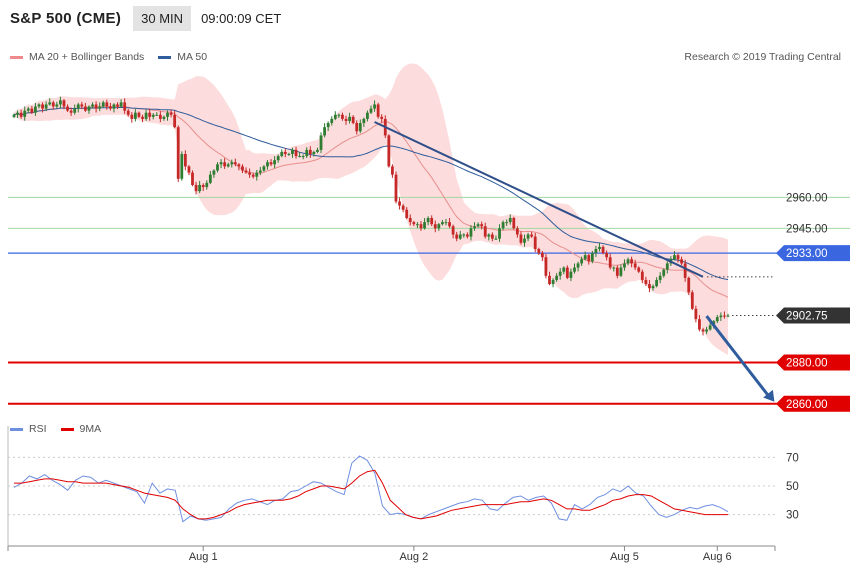  Describe the element at coordinates (371, 489) in the screenshot. I see `rsi-line` at that location.